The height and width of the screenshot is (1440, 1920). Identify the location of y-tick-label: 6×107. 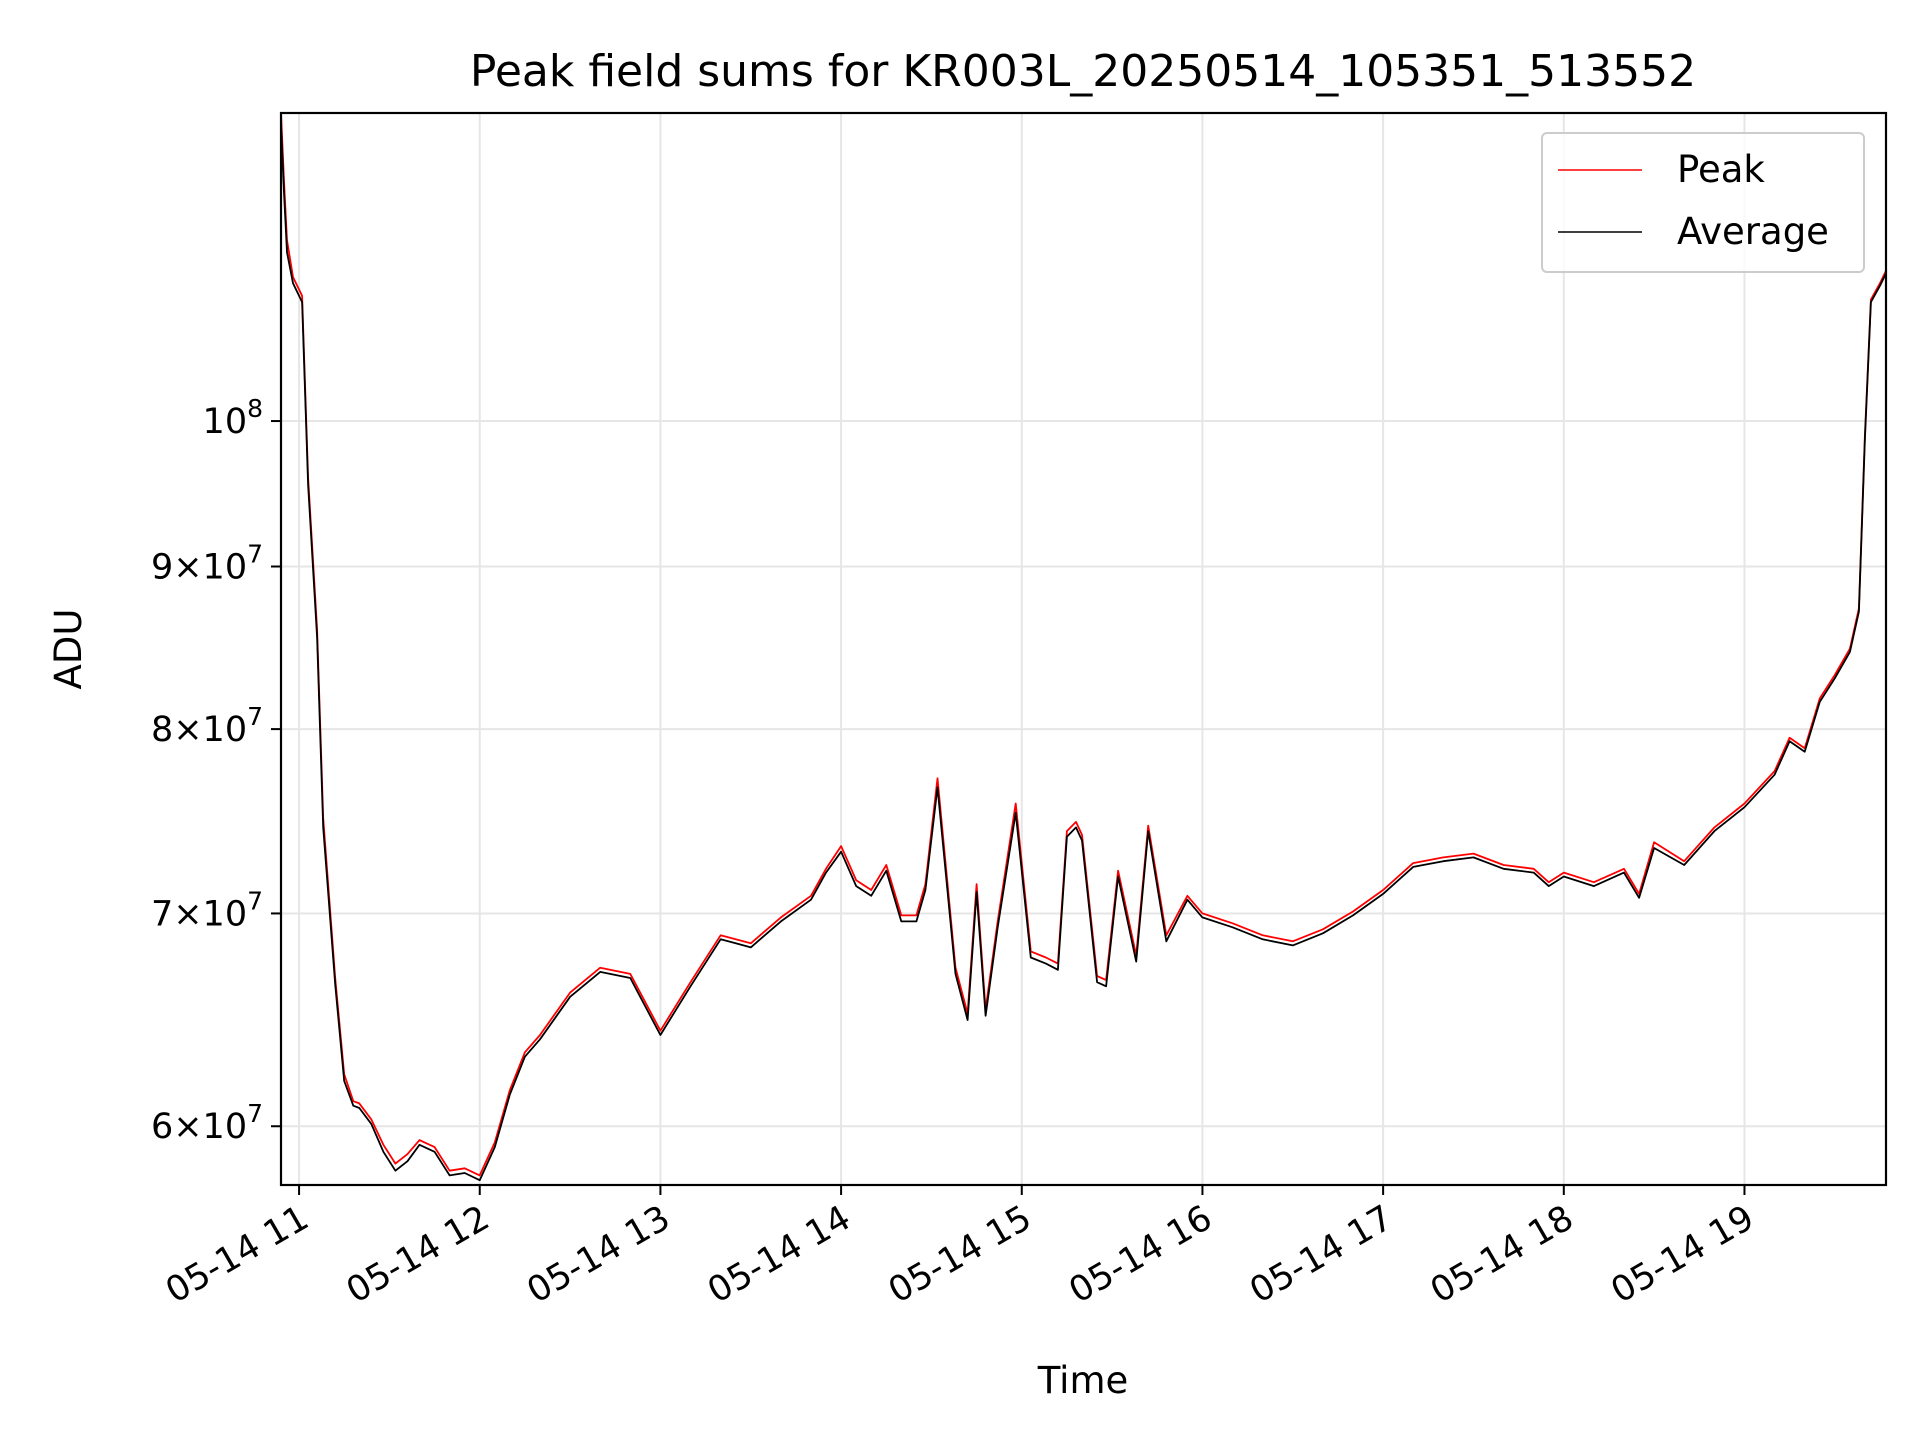
(207, 1123).